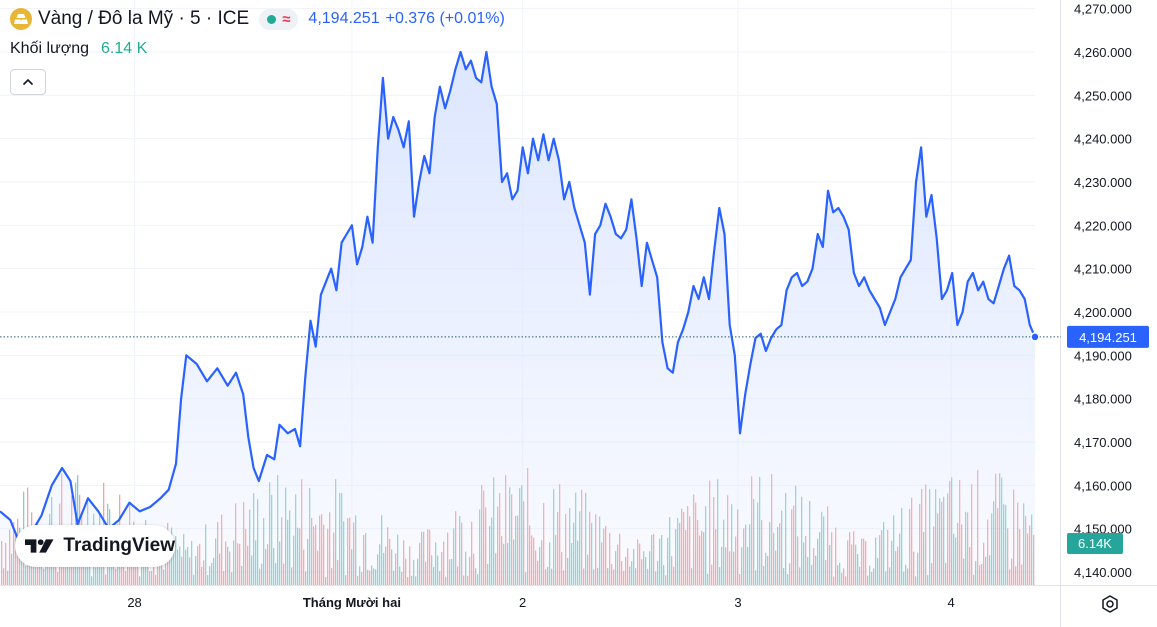  What do you see at coordinates (737, 602) in the screenshot?
I see `x-tick-label: 3` at bounding box center [737, 602].